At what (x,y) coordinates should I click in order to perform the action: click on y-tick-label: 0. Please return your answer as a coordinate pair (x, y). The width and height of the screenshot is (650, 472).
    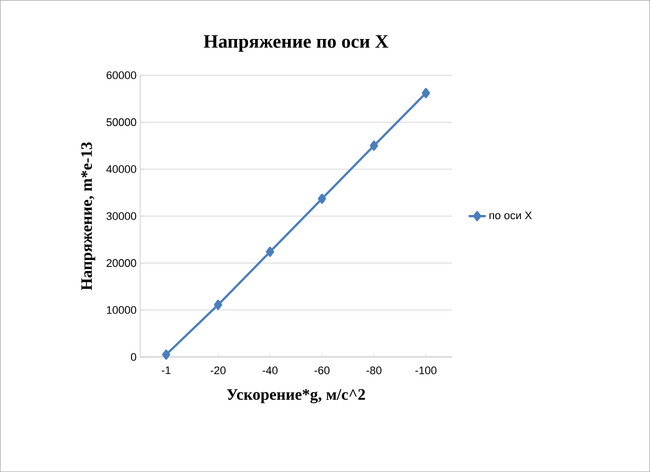
    Looking at the image, I should click on (133, 357).